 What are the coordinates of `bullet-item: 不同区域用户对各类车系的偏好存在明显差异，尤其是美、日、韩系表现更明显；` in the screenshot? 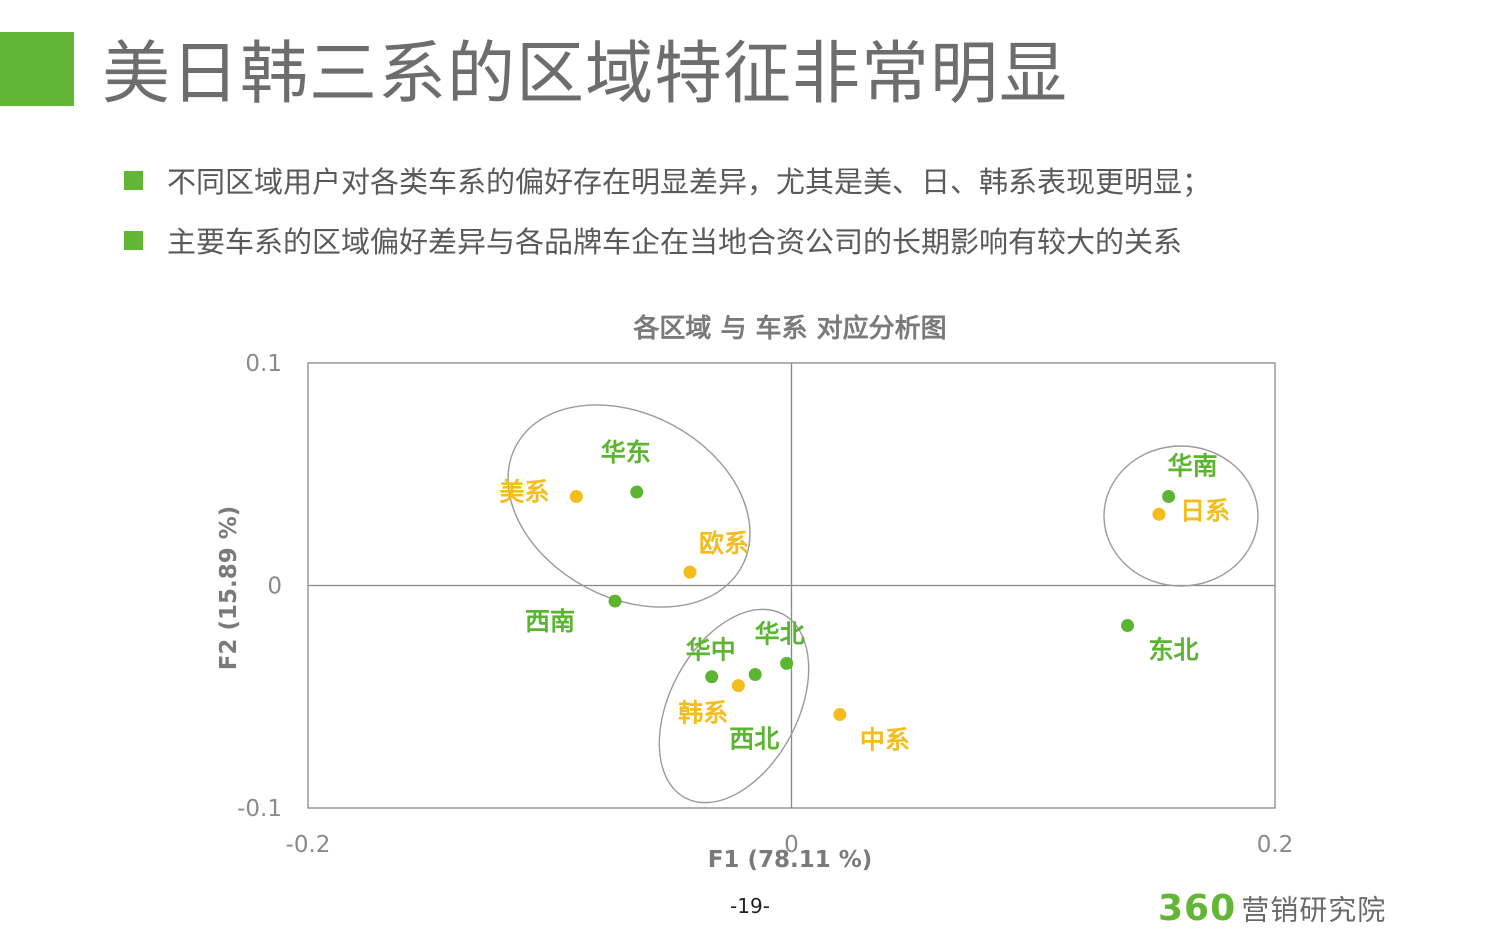 It's located at (667, 180).